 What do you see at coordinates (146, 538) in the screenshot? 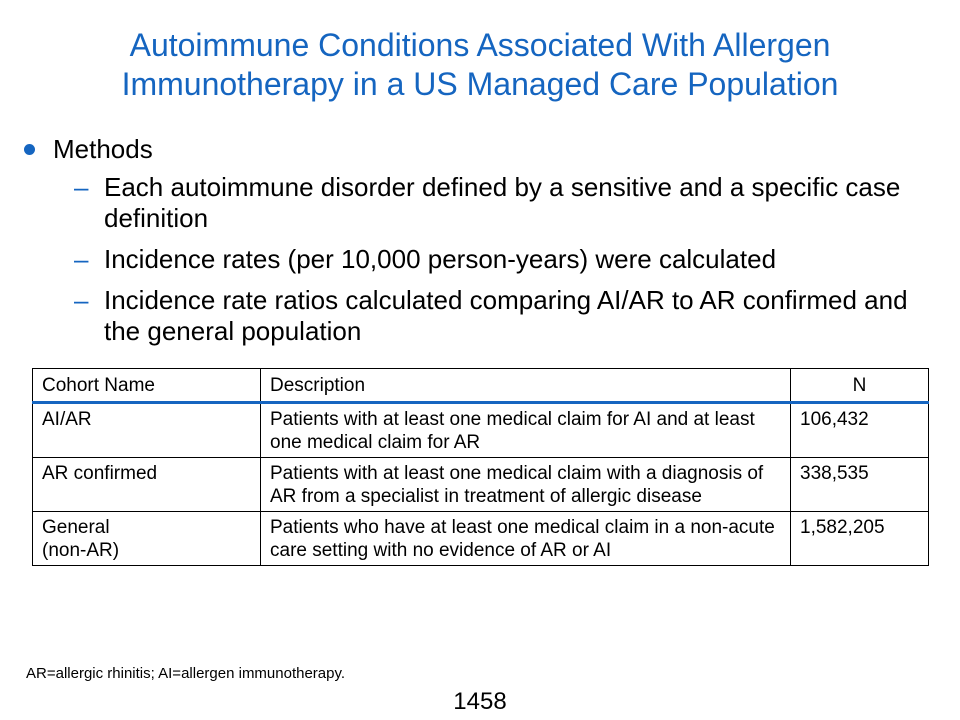
I see `cohort-name-cell: General (non-AR)` at bounding box center [146, 538].